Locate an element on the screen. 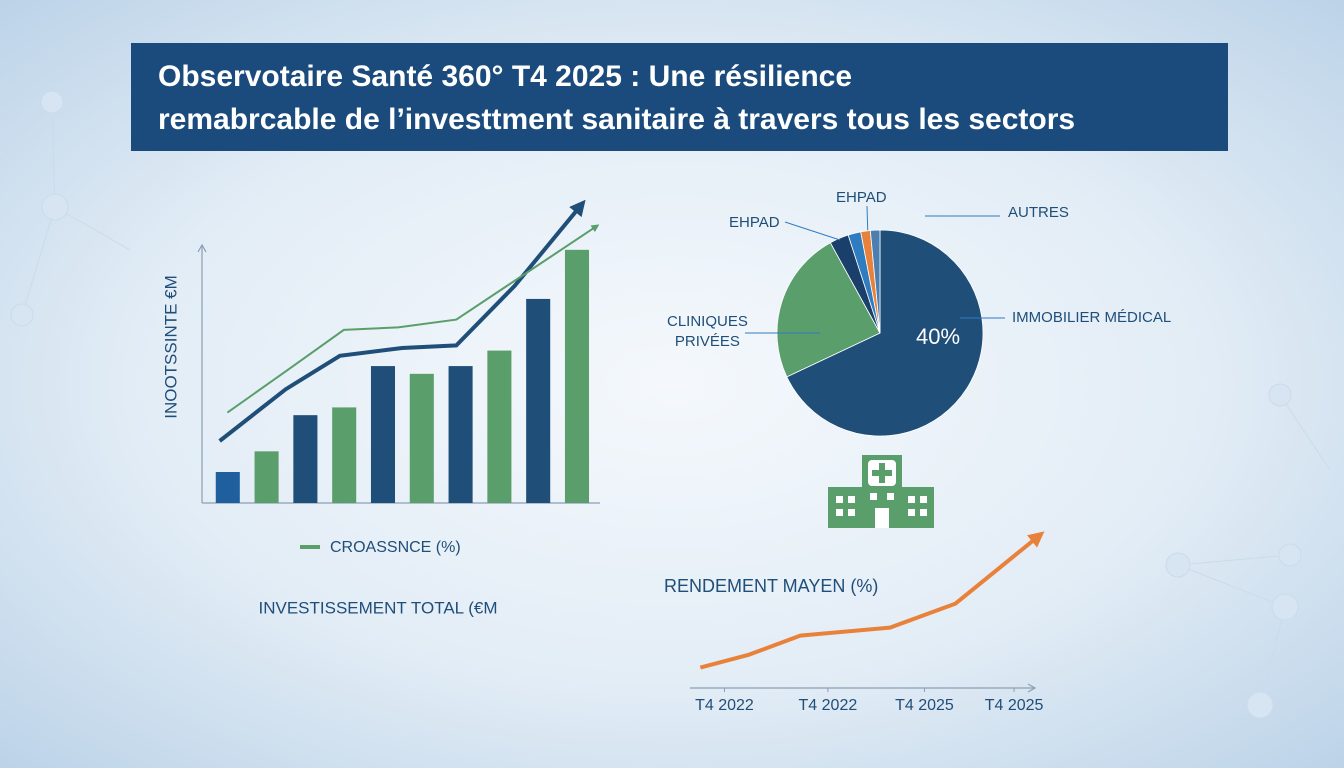 The width and height of the screenshot is (1344, 768). legend-label: CROASSNCE (%) is located at coordinates (395, 547).